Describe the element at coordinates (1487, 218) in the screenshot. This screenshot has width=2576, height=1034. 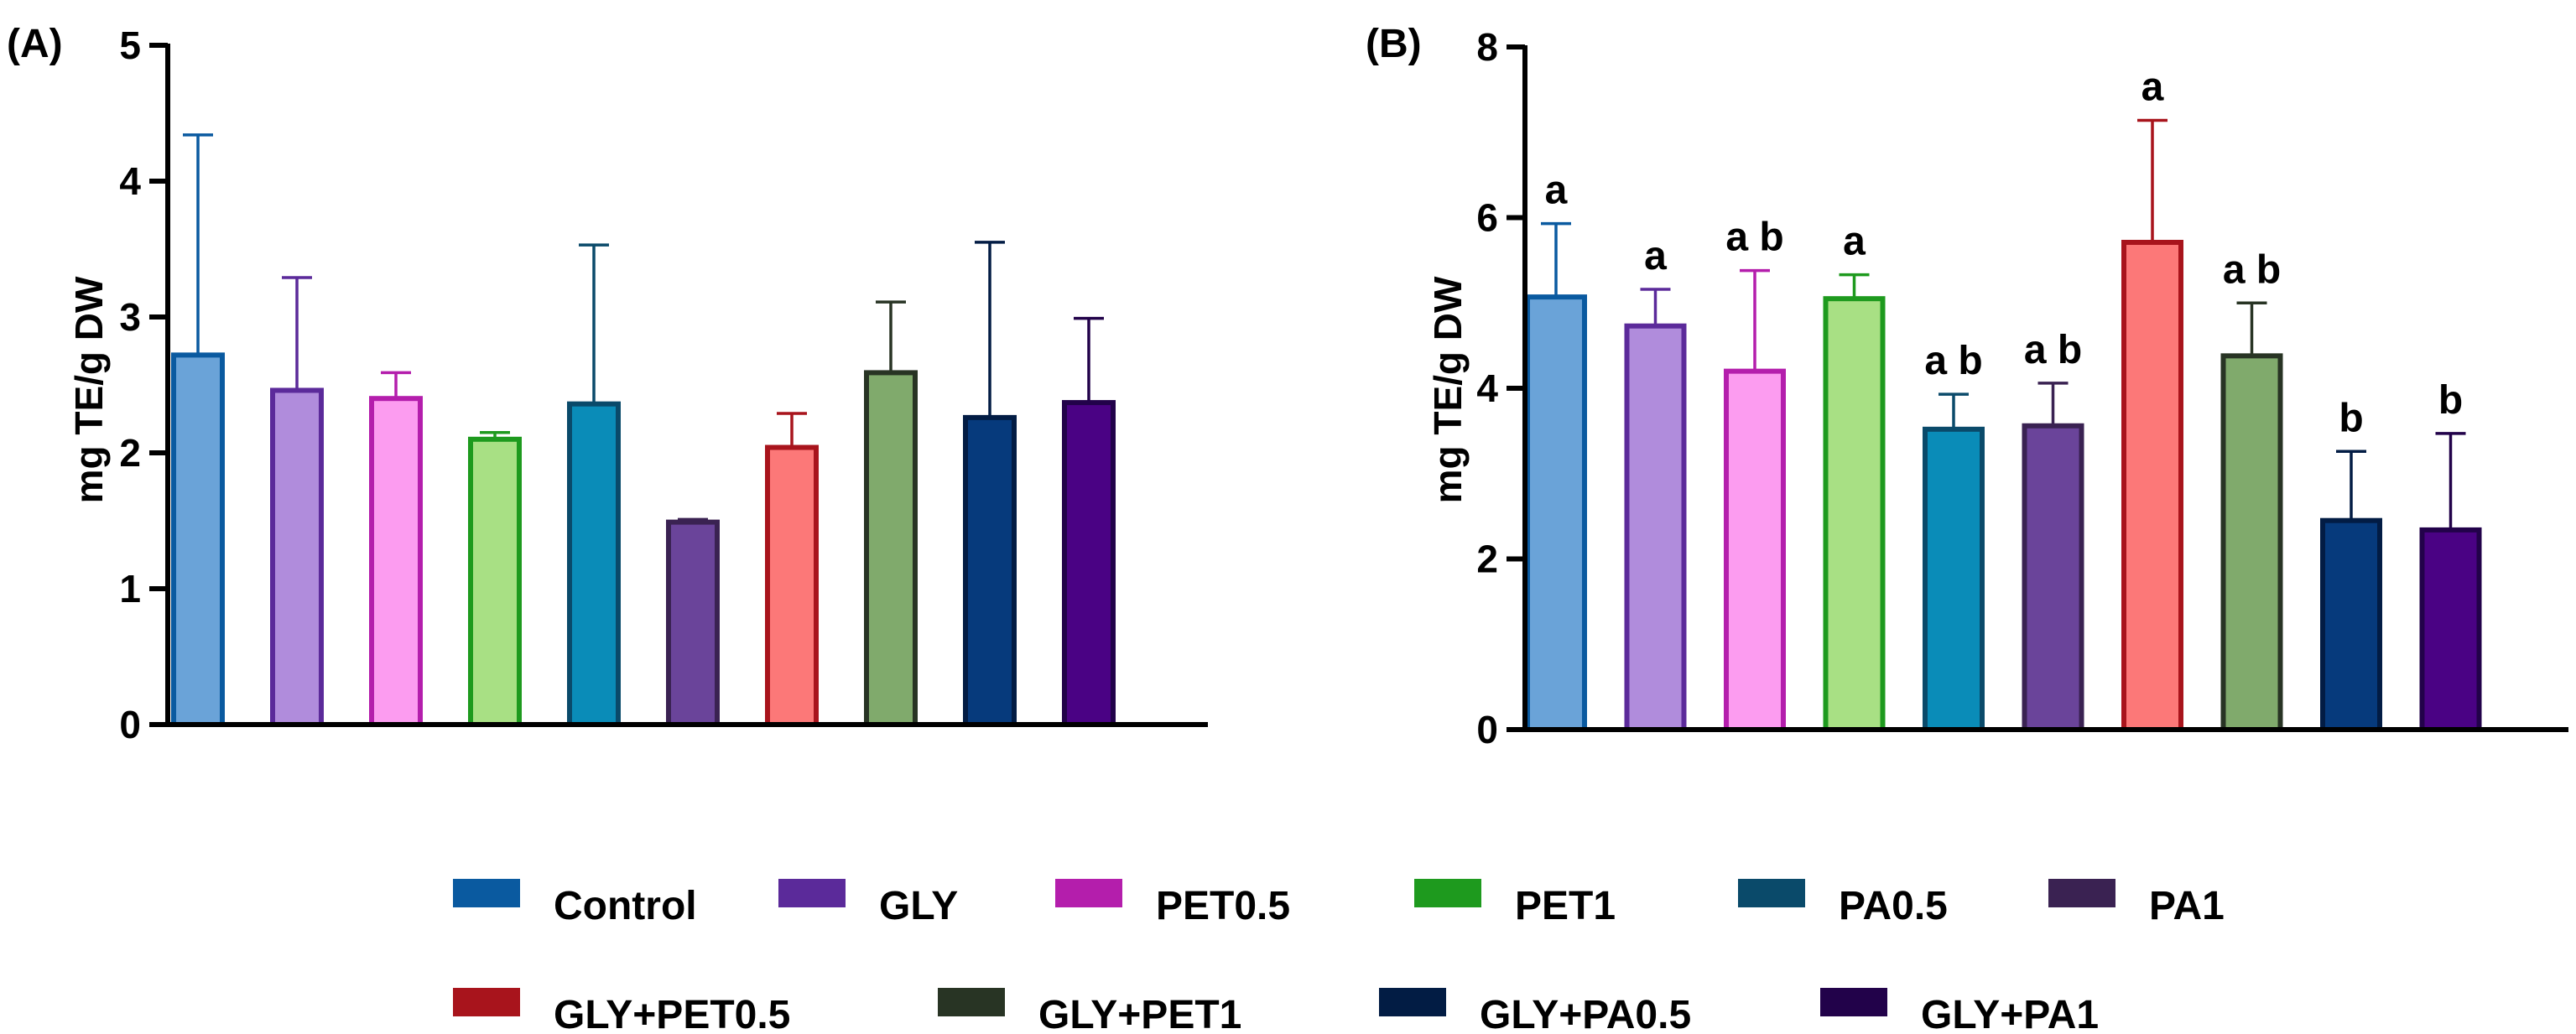
I see `y-tick-label: 6` at that location.